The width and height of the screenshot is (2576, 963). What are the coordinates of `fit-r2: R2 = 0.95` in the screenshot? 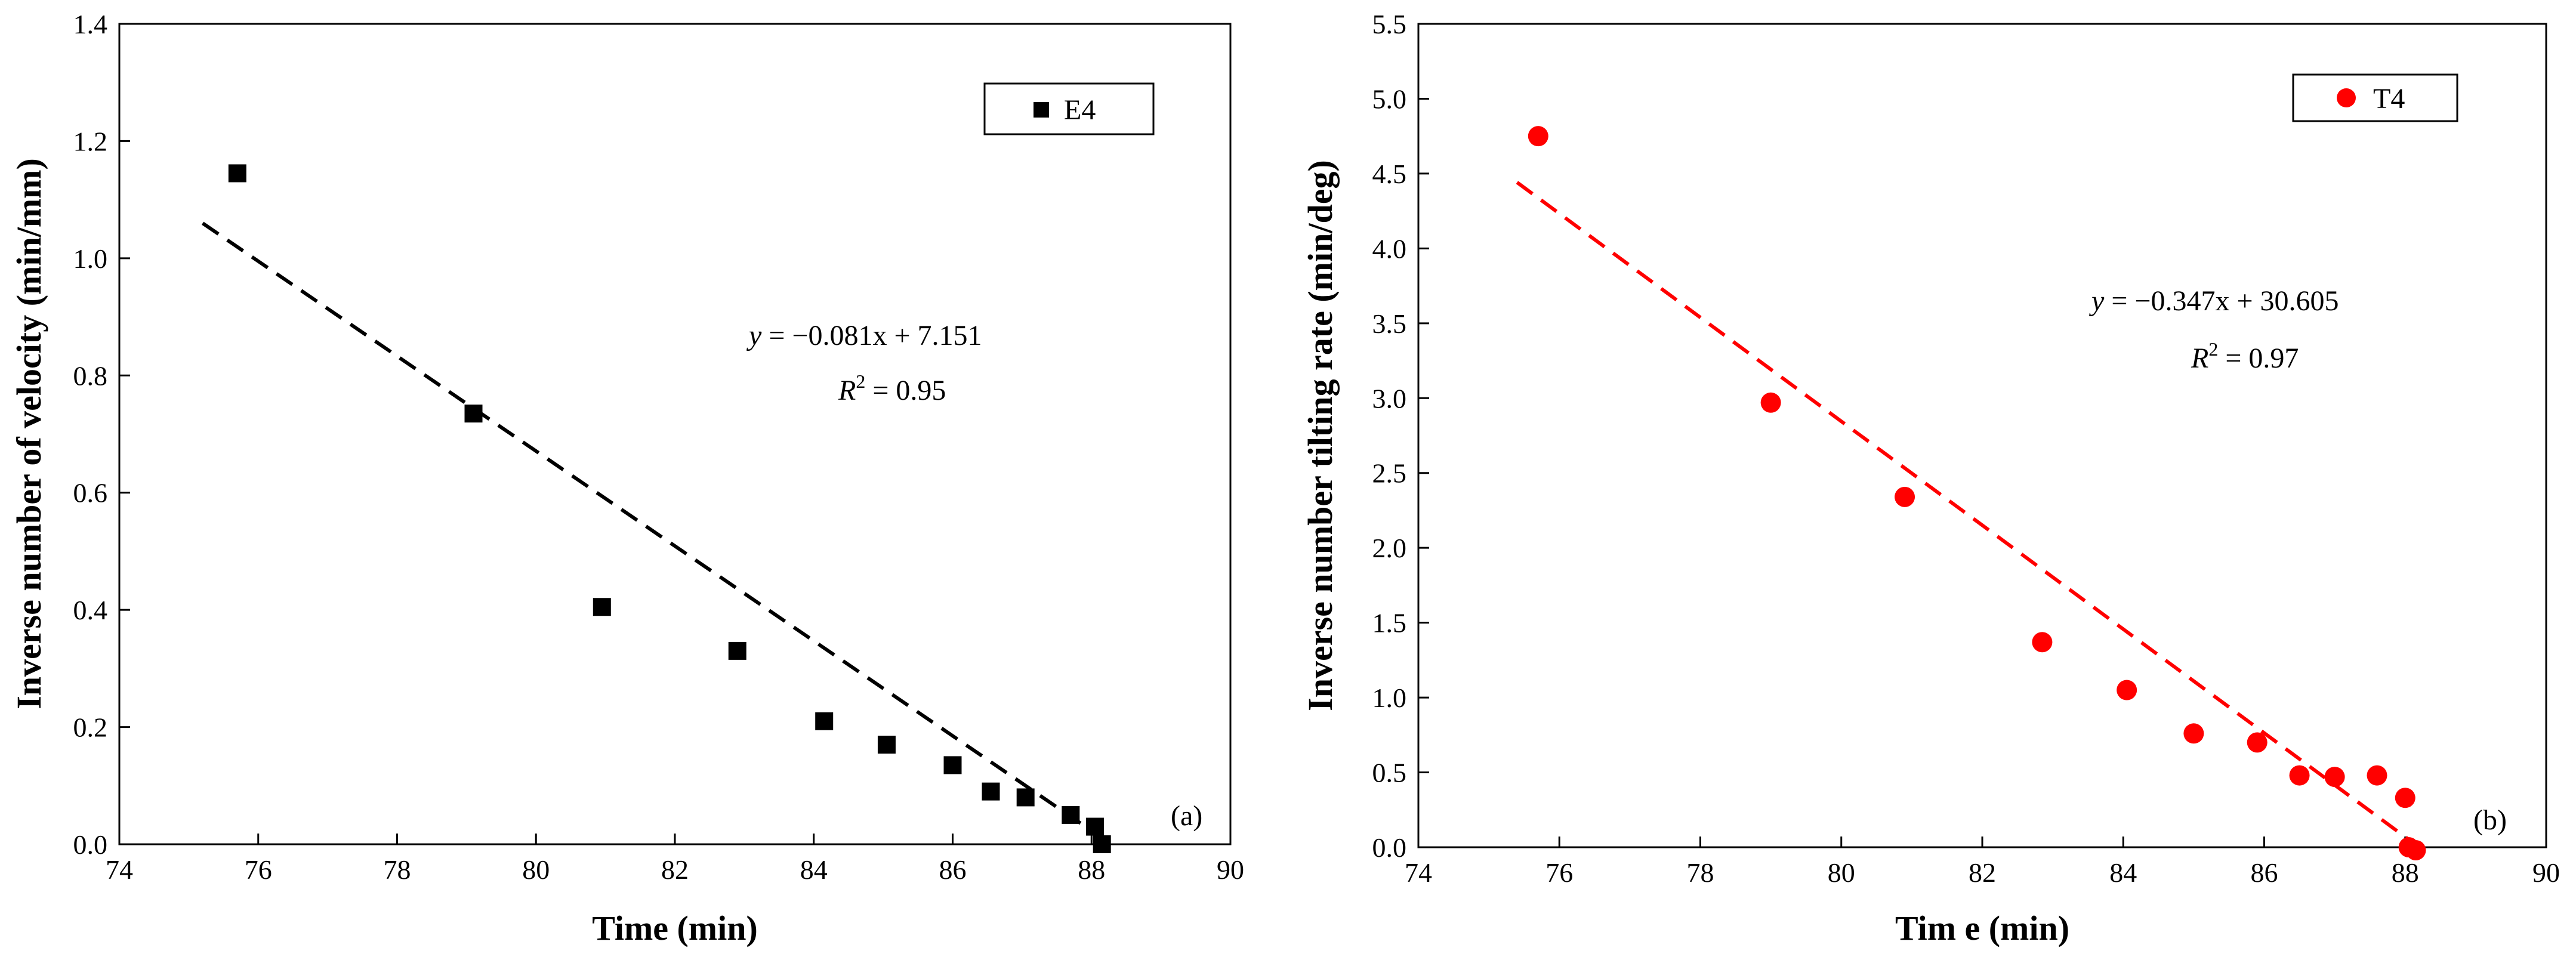 It's located at (892, 388).